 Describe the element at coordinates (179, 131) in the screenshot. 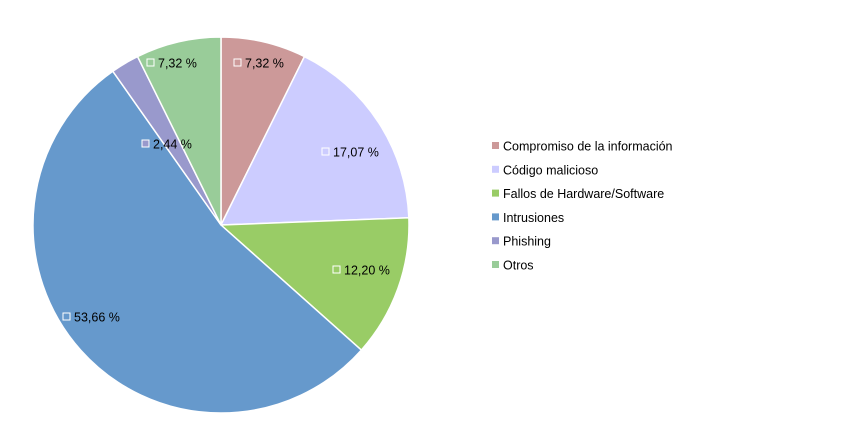

I see `pie-slice-otros` at that location.